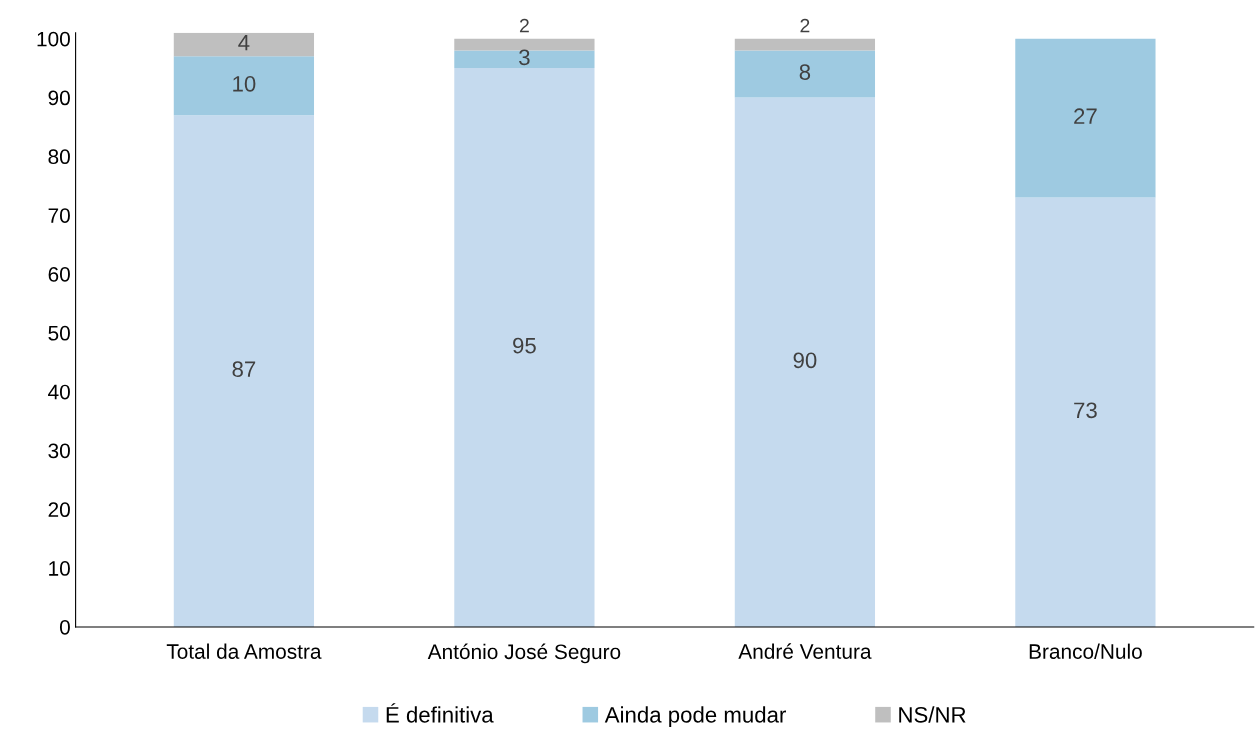  I want to click on y-tick-label: 80, so click(59, 157).